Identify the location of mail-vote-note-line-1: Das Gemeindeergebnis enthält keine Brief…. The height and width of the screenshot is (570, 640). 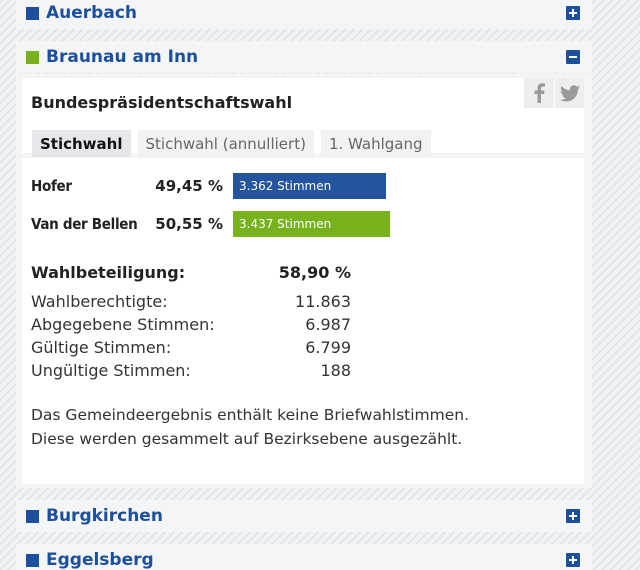
(250, 415).